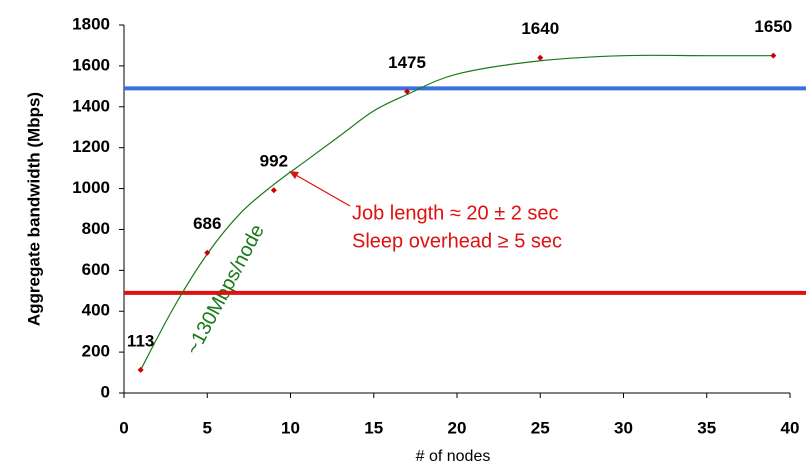  What do you see at coordinates (96, 310) in the screenshot?
I see `y-tick-label: 400` at bounding box center [96, 310].